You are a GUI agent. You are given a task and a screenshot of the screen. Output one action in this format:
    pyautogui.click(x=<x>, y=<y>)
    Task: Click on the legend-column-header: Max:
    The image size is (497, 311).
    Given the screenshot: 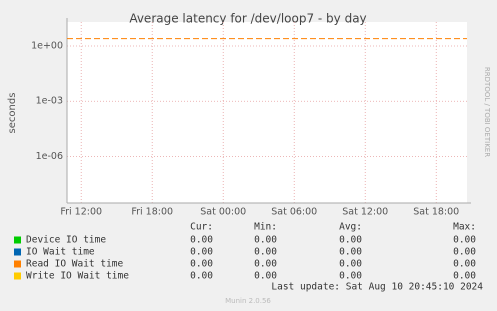 What is the action you would take?
    pyautogui.click(x=464, y=227)
    